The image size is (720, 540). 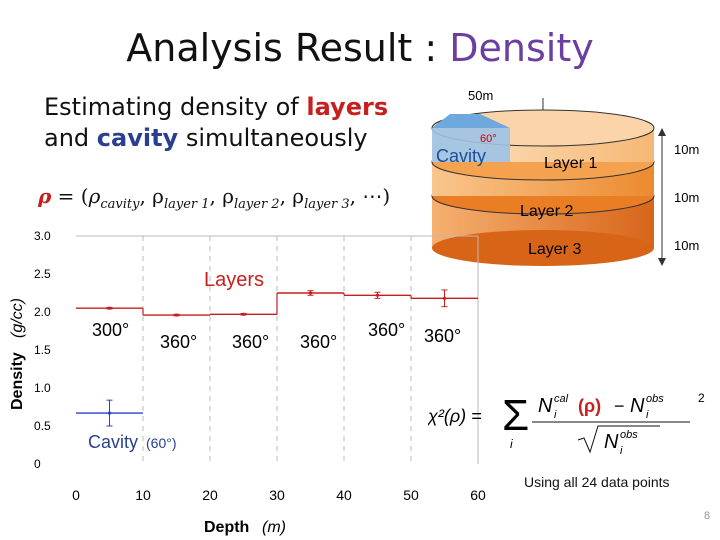 What do you see at coordinates (42, 274) in the screenshot?
I see `y-tick-label: 2.5` at bounding box center [42, 274].